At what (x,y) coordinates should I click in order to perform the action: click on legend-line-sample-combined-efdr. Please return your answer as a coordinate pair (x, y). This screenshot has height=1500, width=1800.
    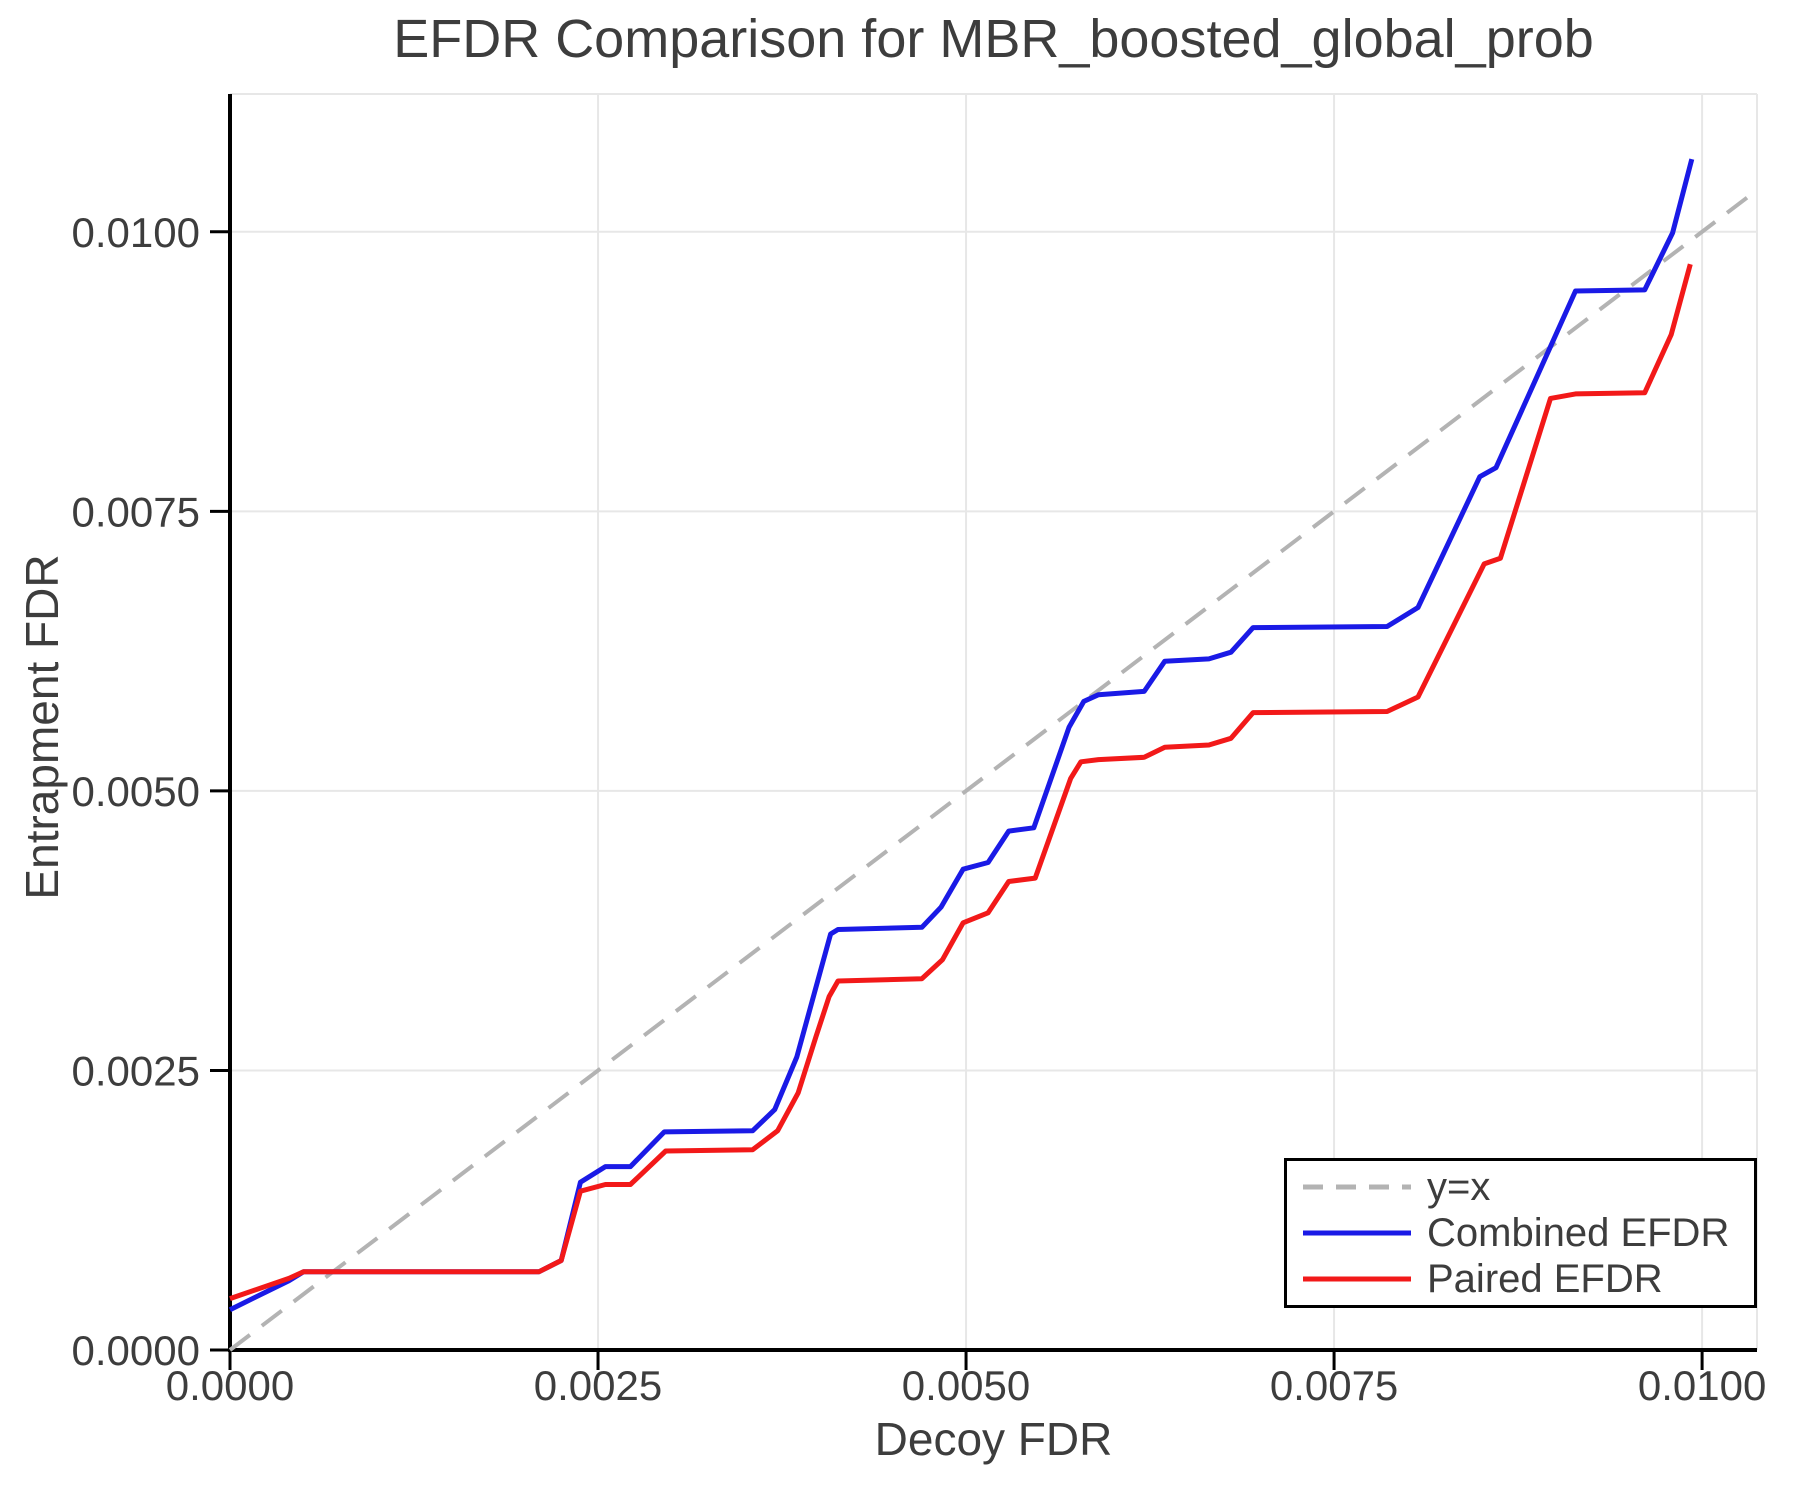
    Looking at the image, I should click on (1357, 1233).